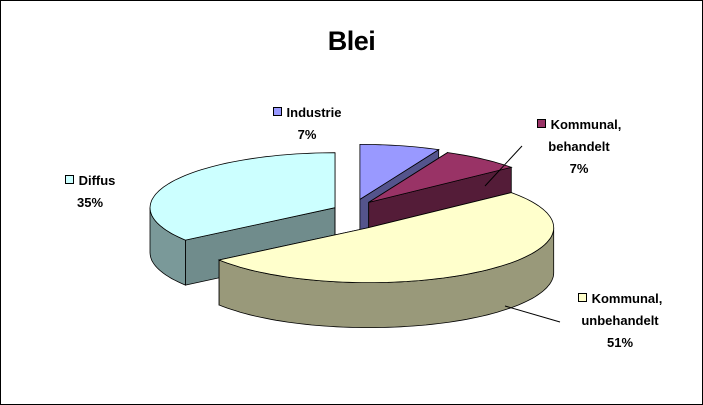  I want to click on value-label: 51%, so click(620, 342).